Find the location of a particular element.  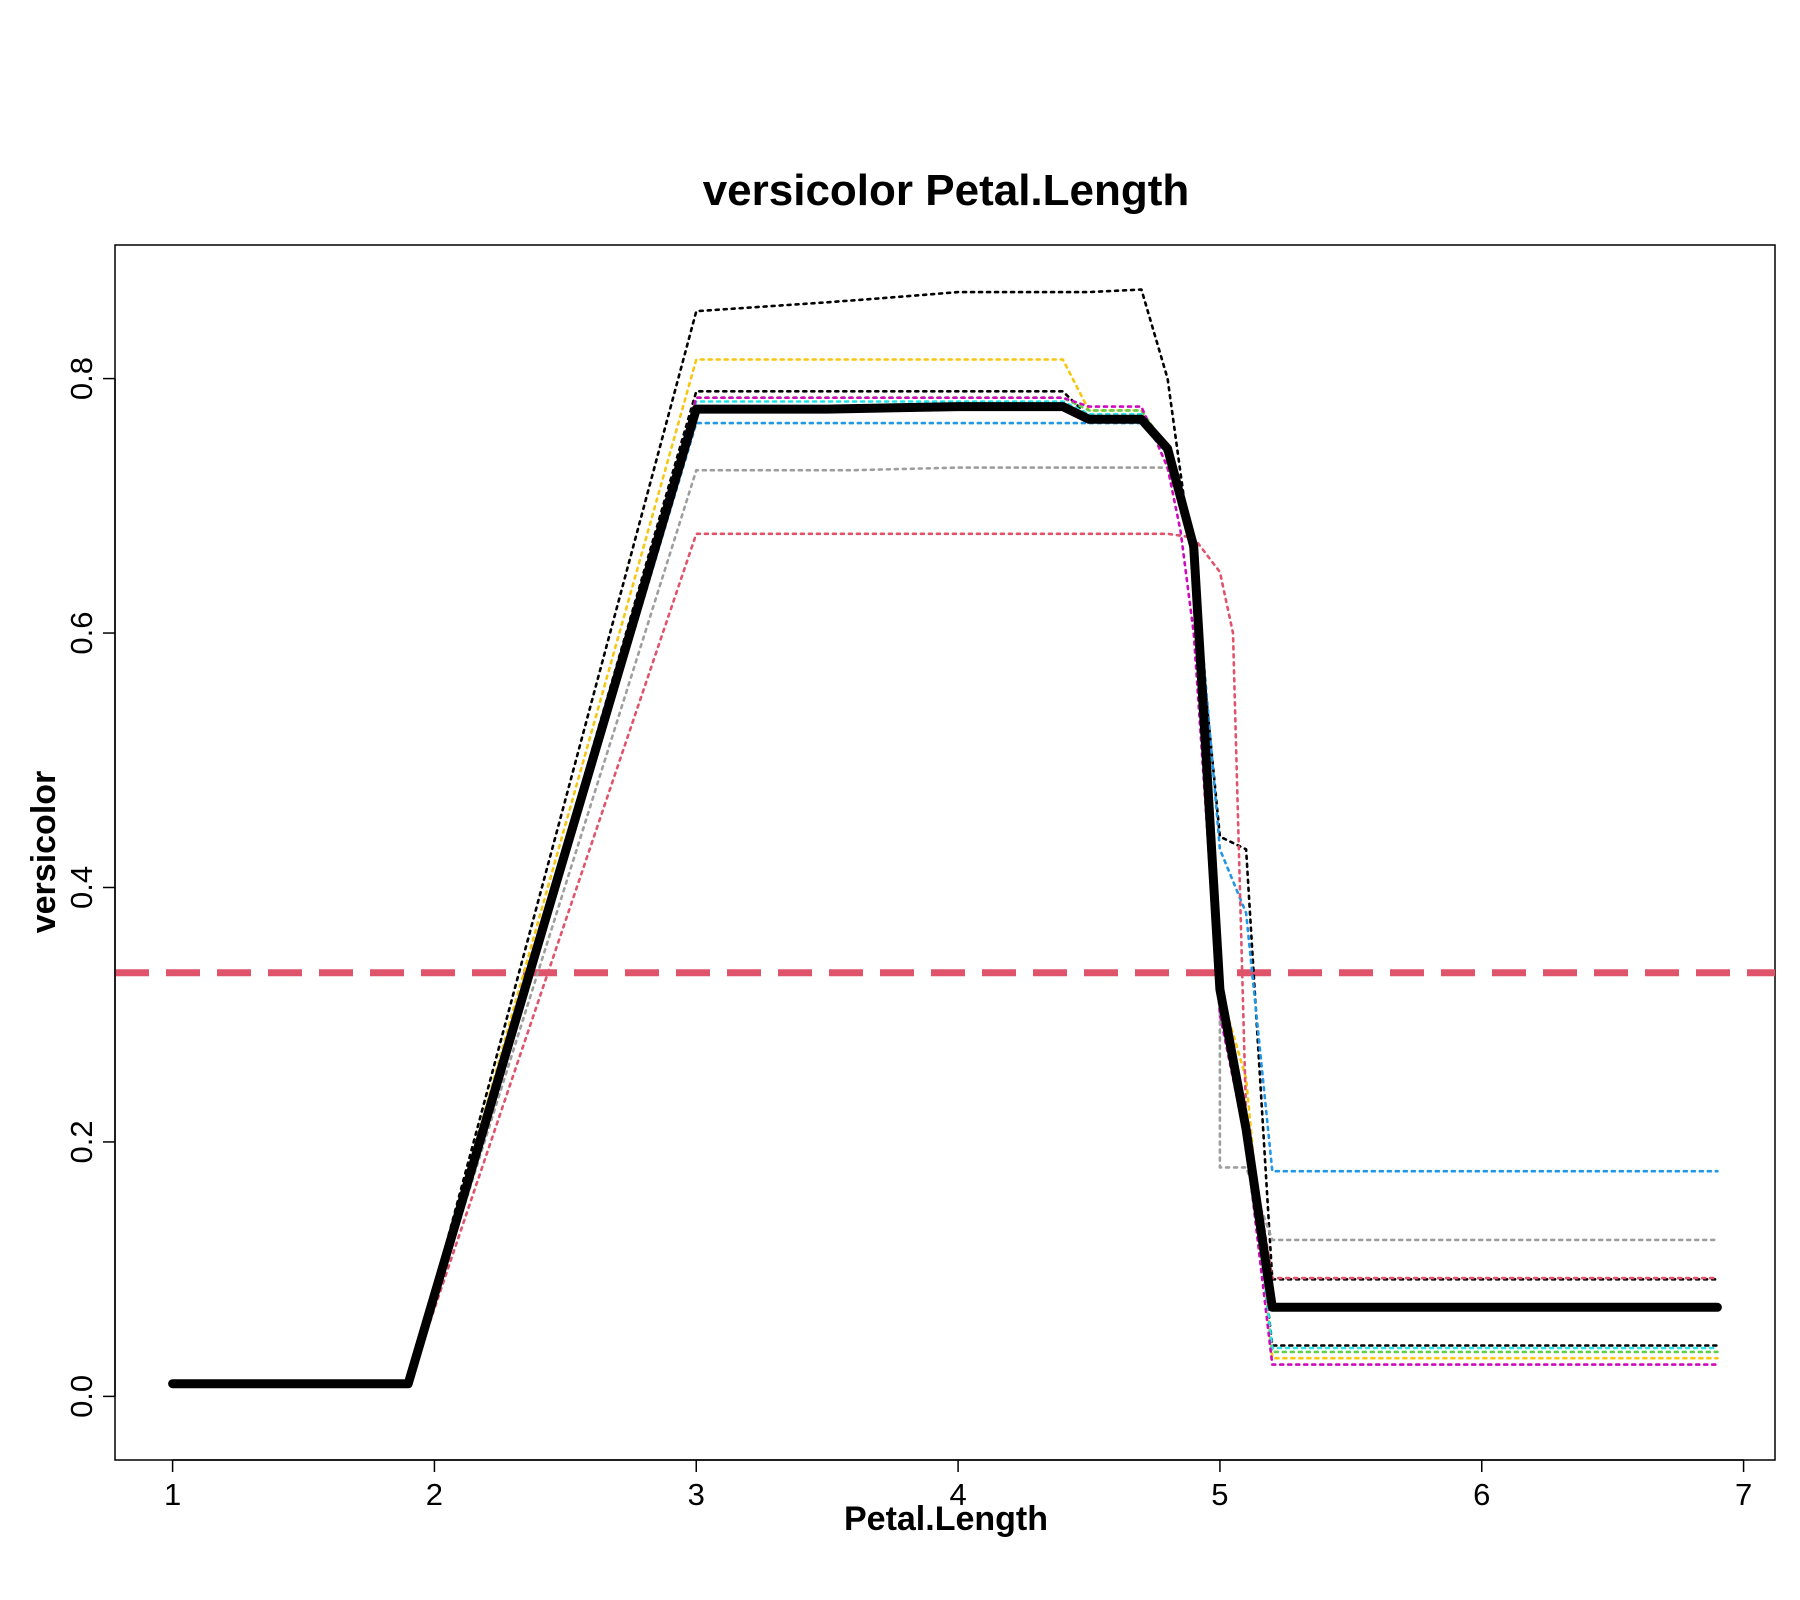

x-tick-label: 6 is located at coordinates (1481, 1494).